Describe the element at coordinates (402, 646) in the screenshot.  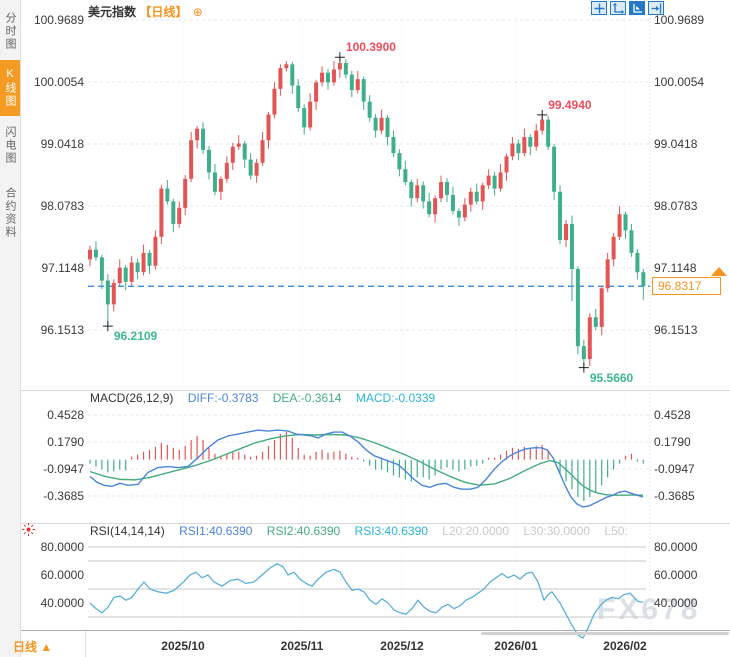
I see `x-axis-date-label: 2025/12` at that location.